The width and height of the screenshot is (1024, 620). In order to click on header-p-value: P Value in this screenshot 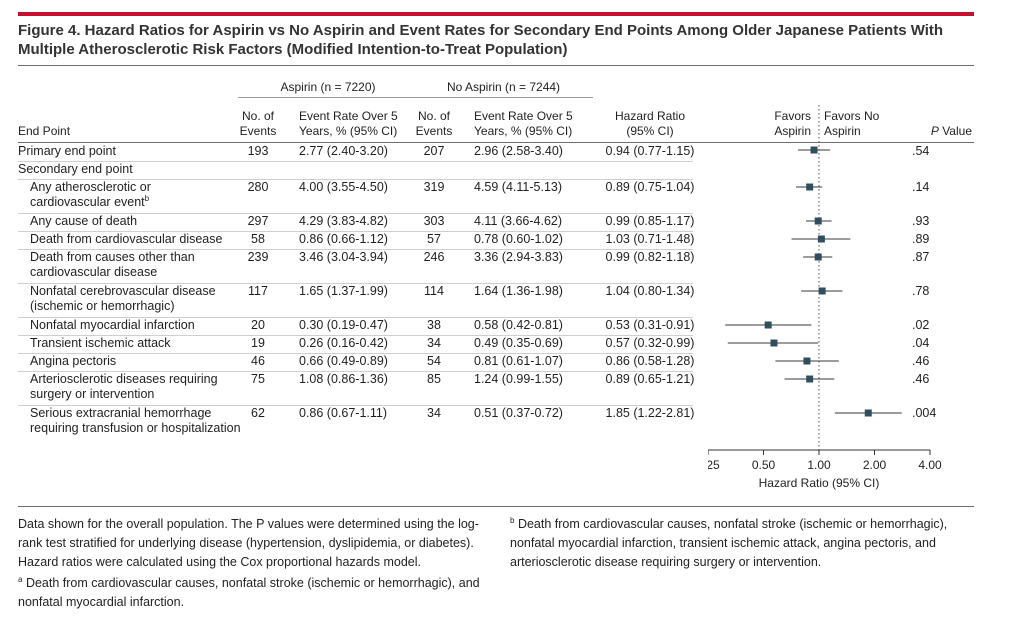, I will do `click(951, 131)`.